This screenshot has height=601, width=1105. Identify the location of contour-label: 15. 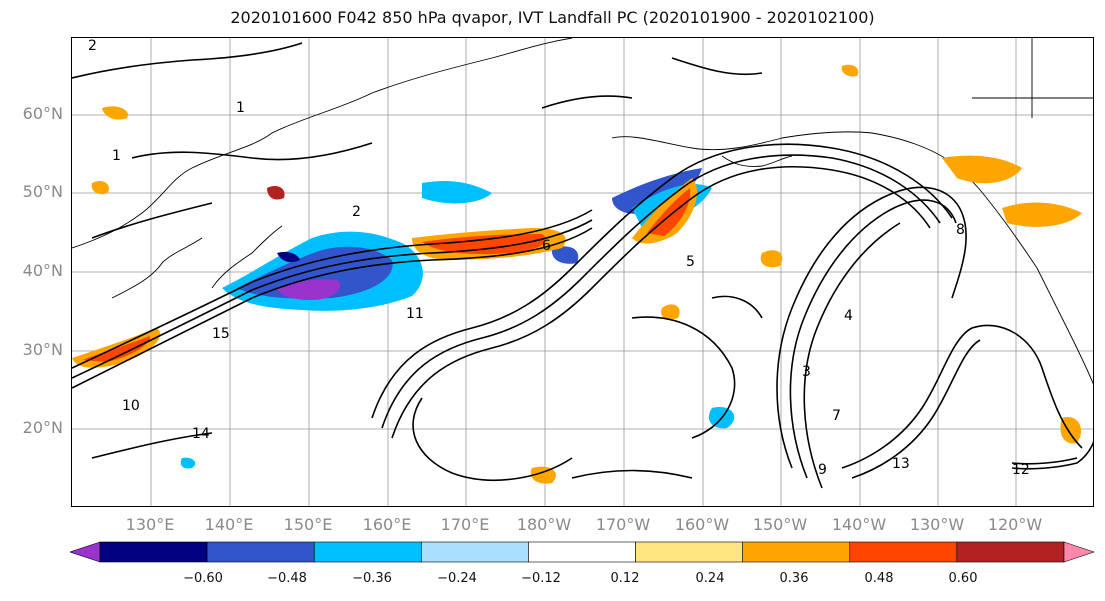
(221, 334).